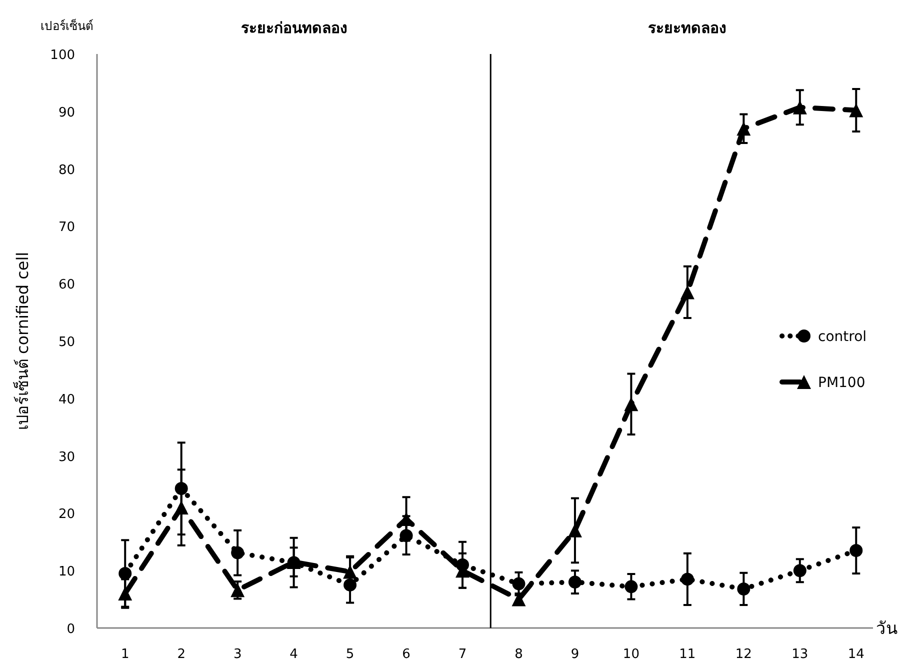  What do you see at coordinates (66, 112) in the screenshot?
I see `y-tick-label: 90` at bounding box center [66, 112].